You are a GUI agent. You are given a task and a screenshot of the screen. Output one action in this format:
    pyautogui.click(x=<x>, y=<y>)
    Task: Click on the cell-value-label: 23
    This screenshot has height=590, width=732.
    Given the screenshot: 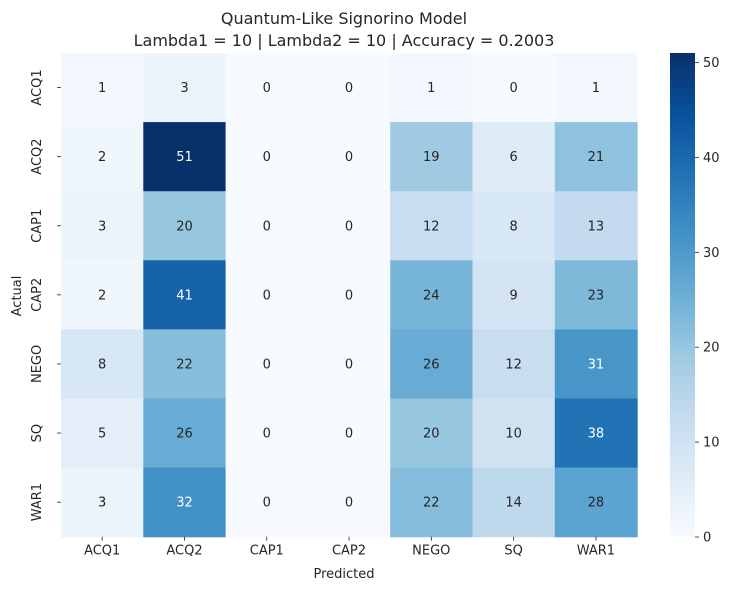 What is the action you would take?
    pyautogui.click(x=596, y=295)
    